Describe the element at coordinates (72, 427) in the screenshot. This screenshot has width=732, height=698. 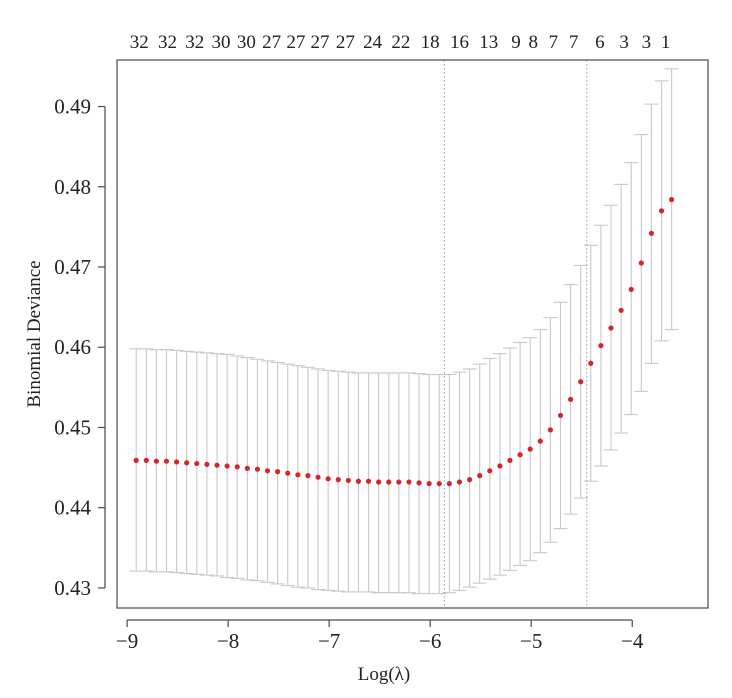
I see `y-tick-label: 0.45` at that location.